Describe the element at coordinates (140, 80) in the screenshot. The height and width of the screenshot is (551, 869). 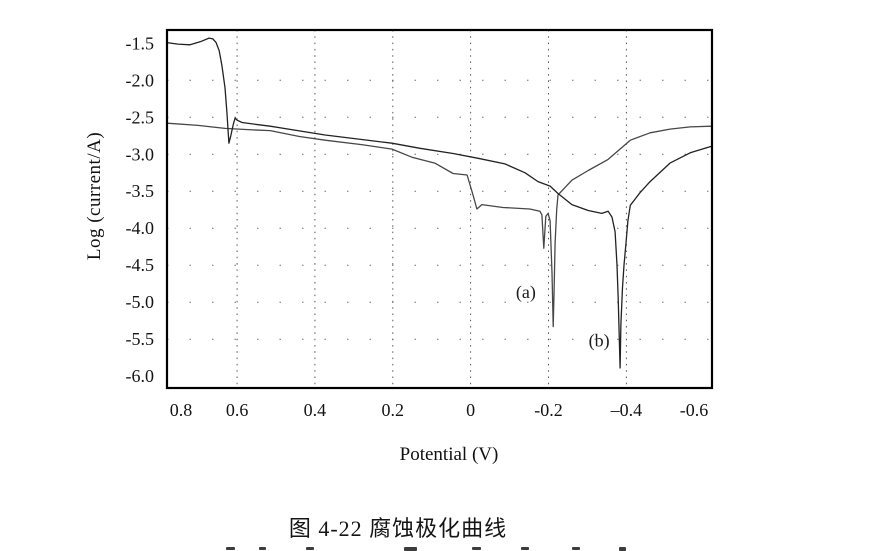
I see `y-tick-label: -2.0` at that location.